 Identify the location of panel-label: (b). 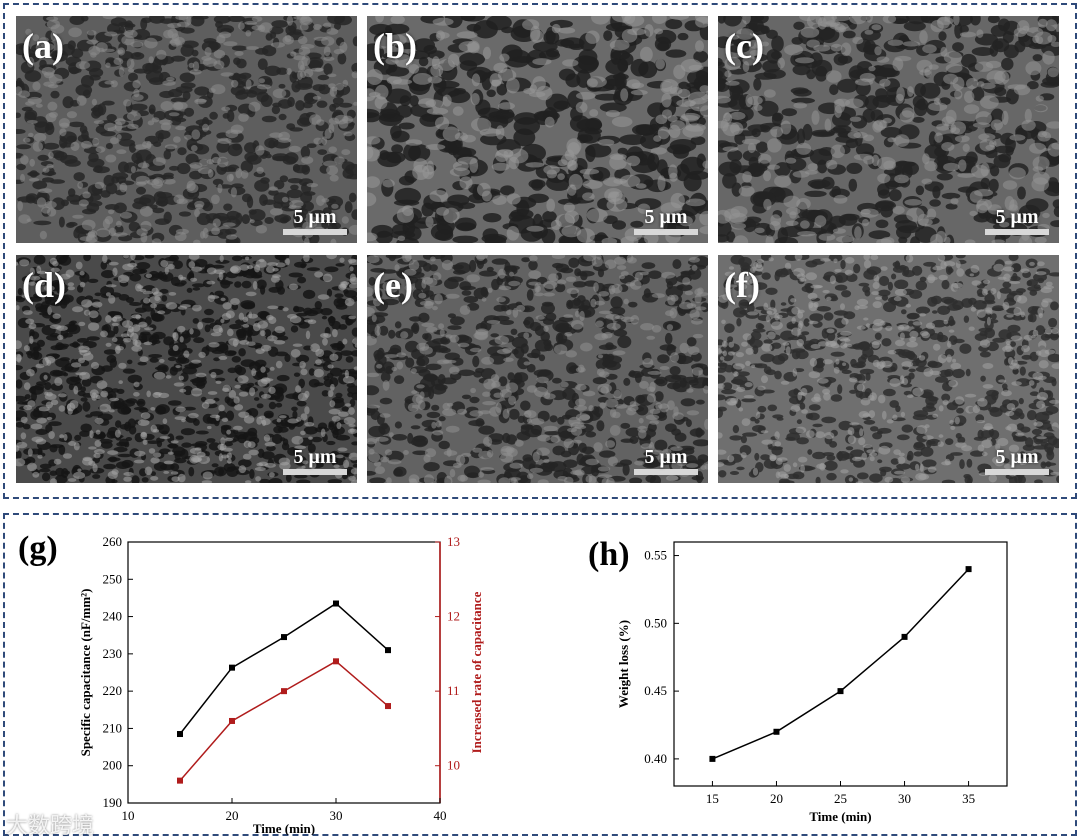
(395, 46).